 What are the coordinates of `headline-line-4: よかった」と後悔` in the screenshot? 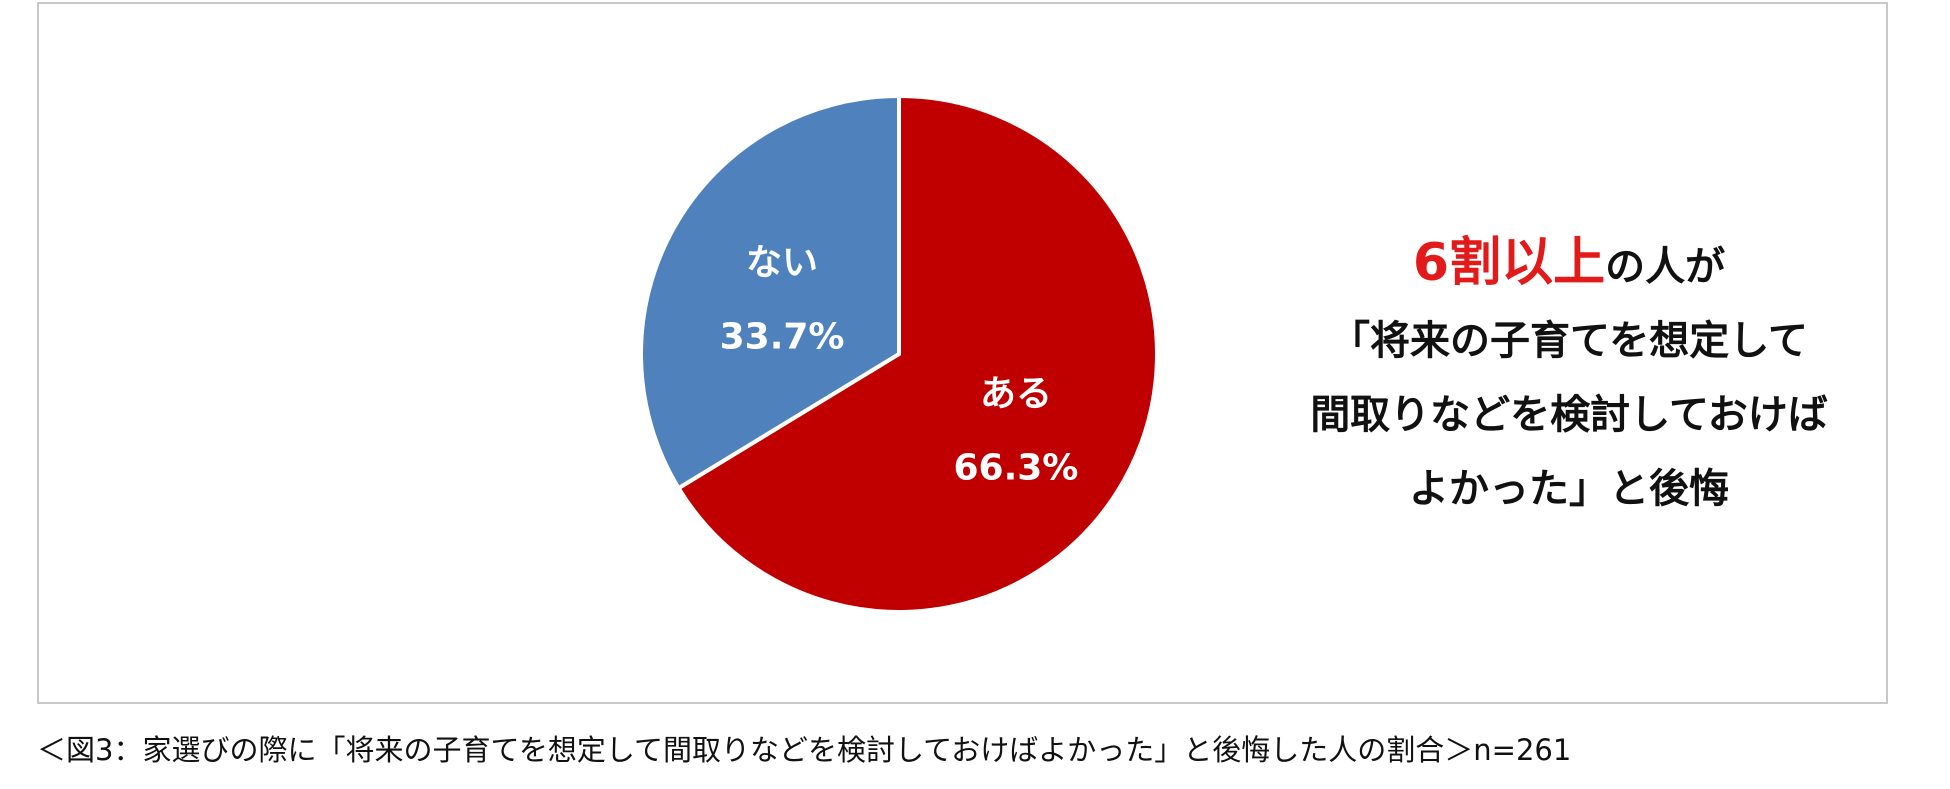 It's located at (1569, 489).